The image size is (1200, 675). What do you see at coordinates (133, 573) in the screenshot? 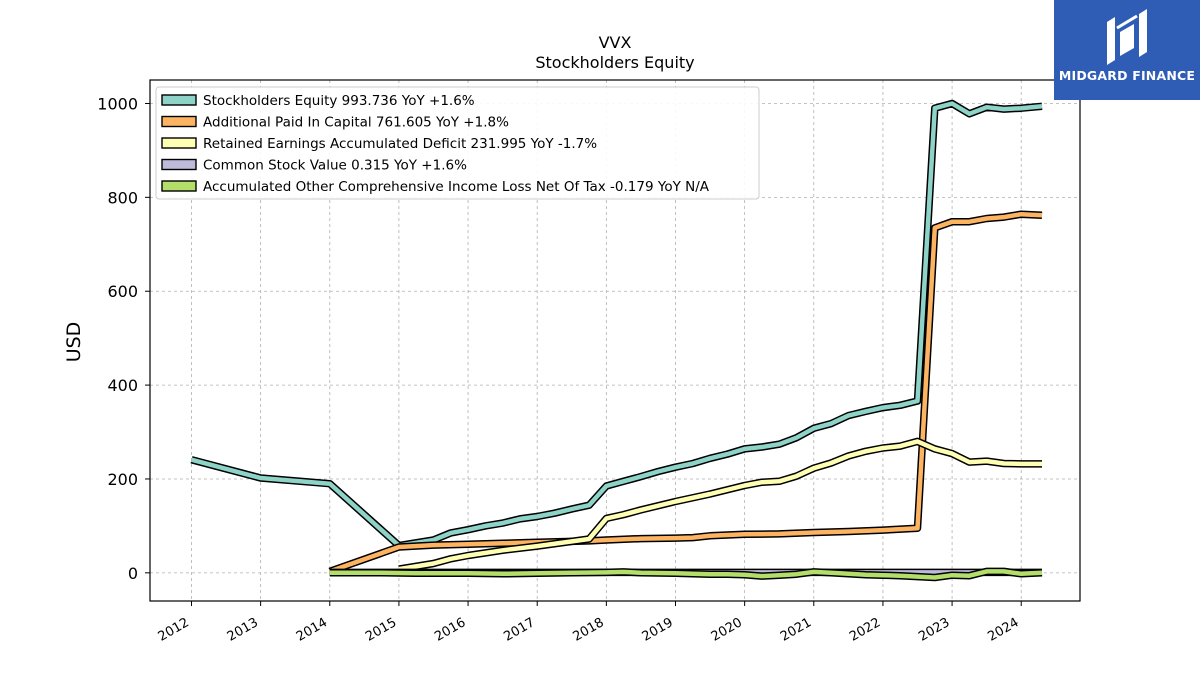
I see `y-tick-label: 0` at bounding box center [133, 573].